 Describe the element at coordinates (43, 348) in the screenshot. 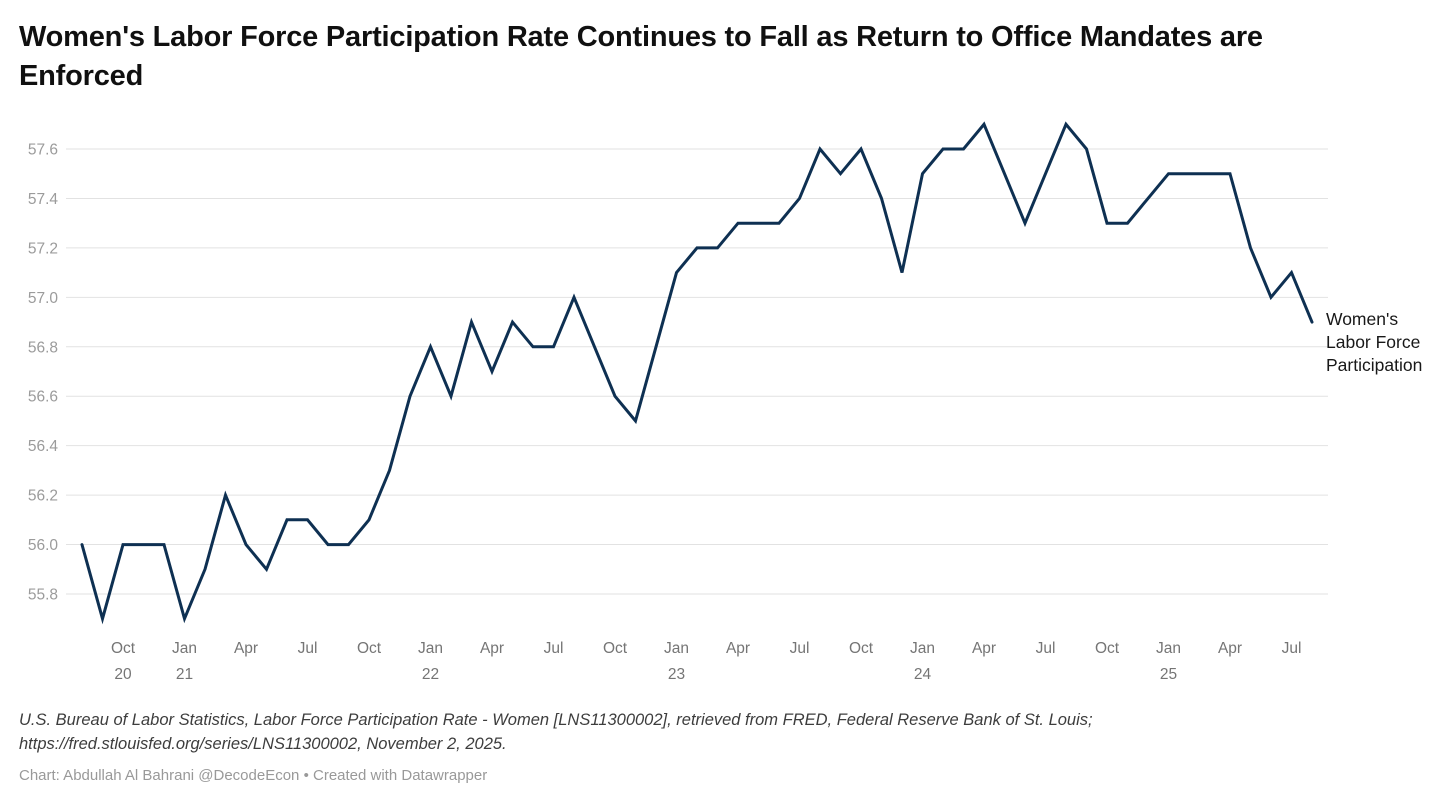

I see `y-tick-label: 56.8` at that location.